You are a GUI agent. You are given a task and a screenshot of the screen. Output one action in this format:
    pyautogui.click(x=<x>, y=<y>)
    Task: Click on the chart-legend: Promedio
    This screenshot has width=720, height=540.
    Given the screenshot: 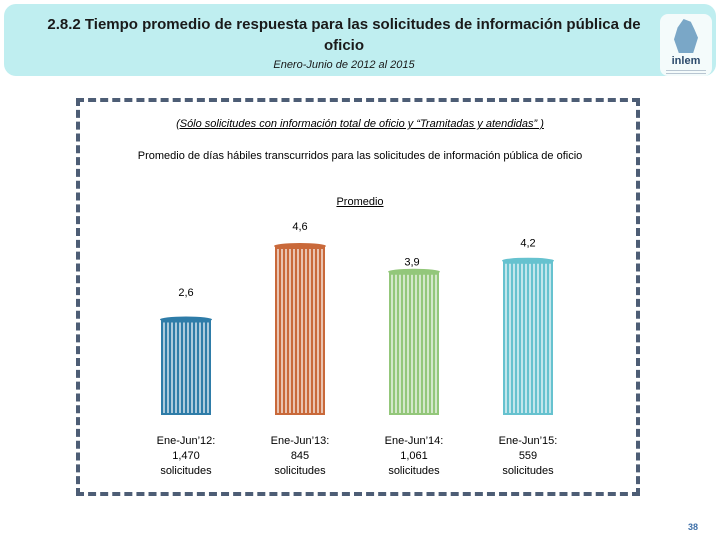 What is the action you would take?
    pyautogui.click(x=360, y=202)
    